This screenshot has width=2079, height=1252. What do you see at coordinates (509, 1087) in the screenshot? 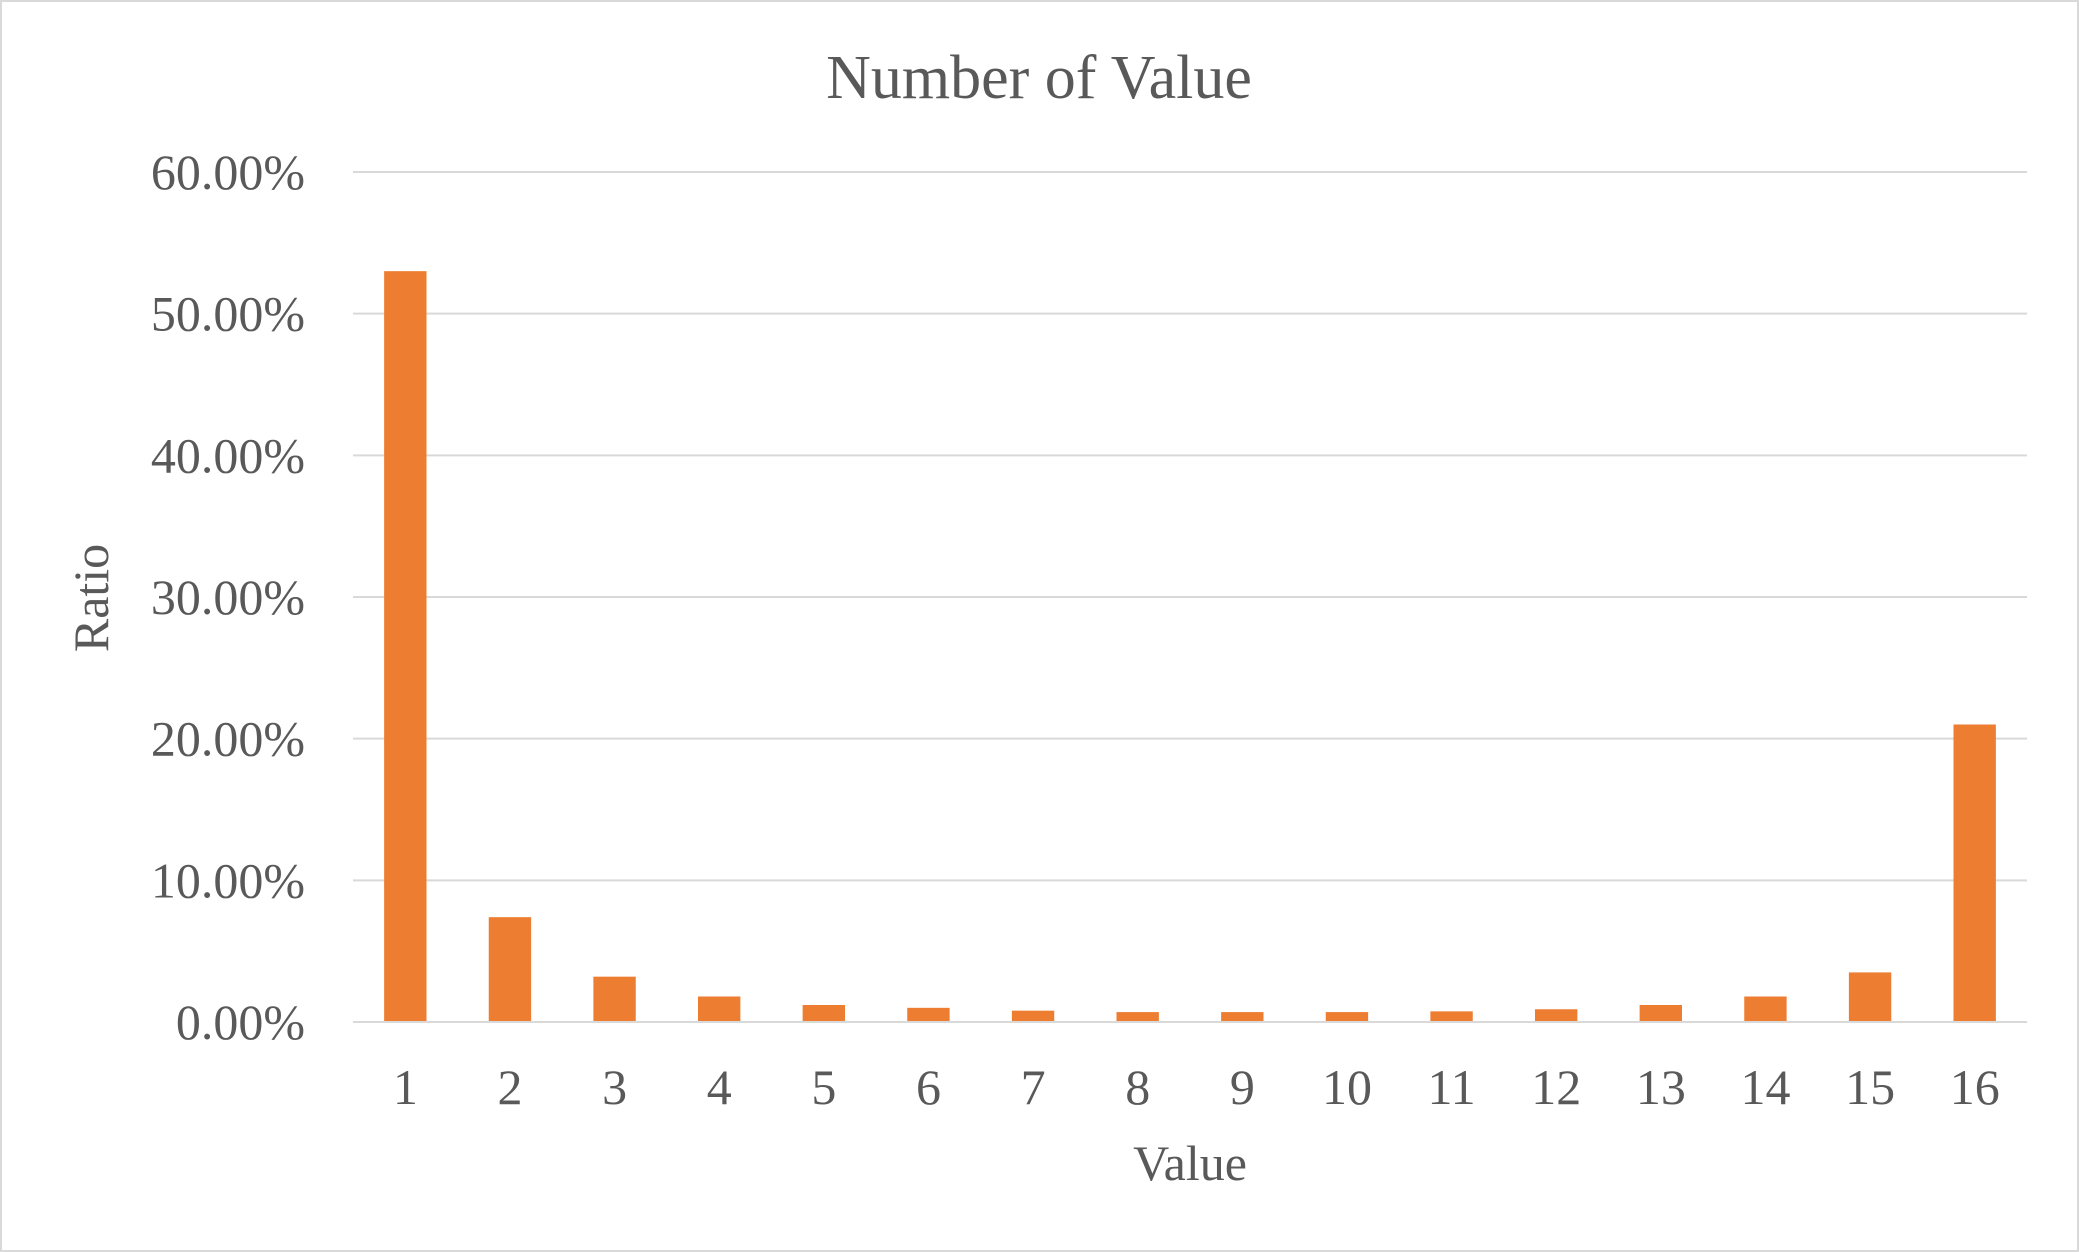
I see `x-tick-label: 2` at bounding box center [509, 1087].